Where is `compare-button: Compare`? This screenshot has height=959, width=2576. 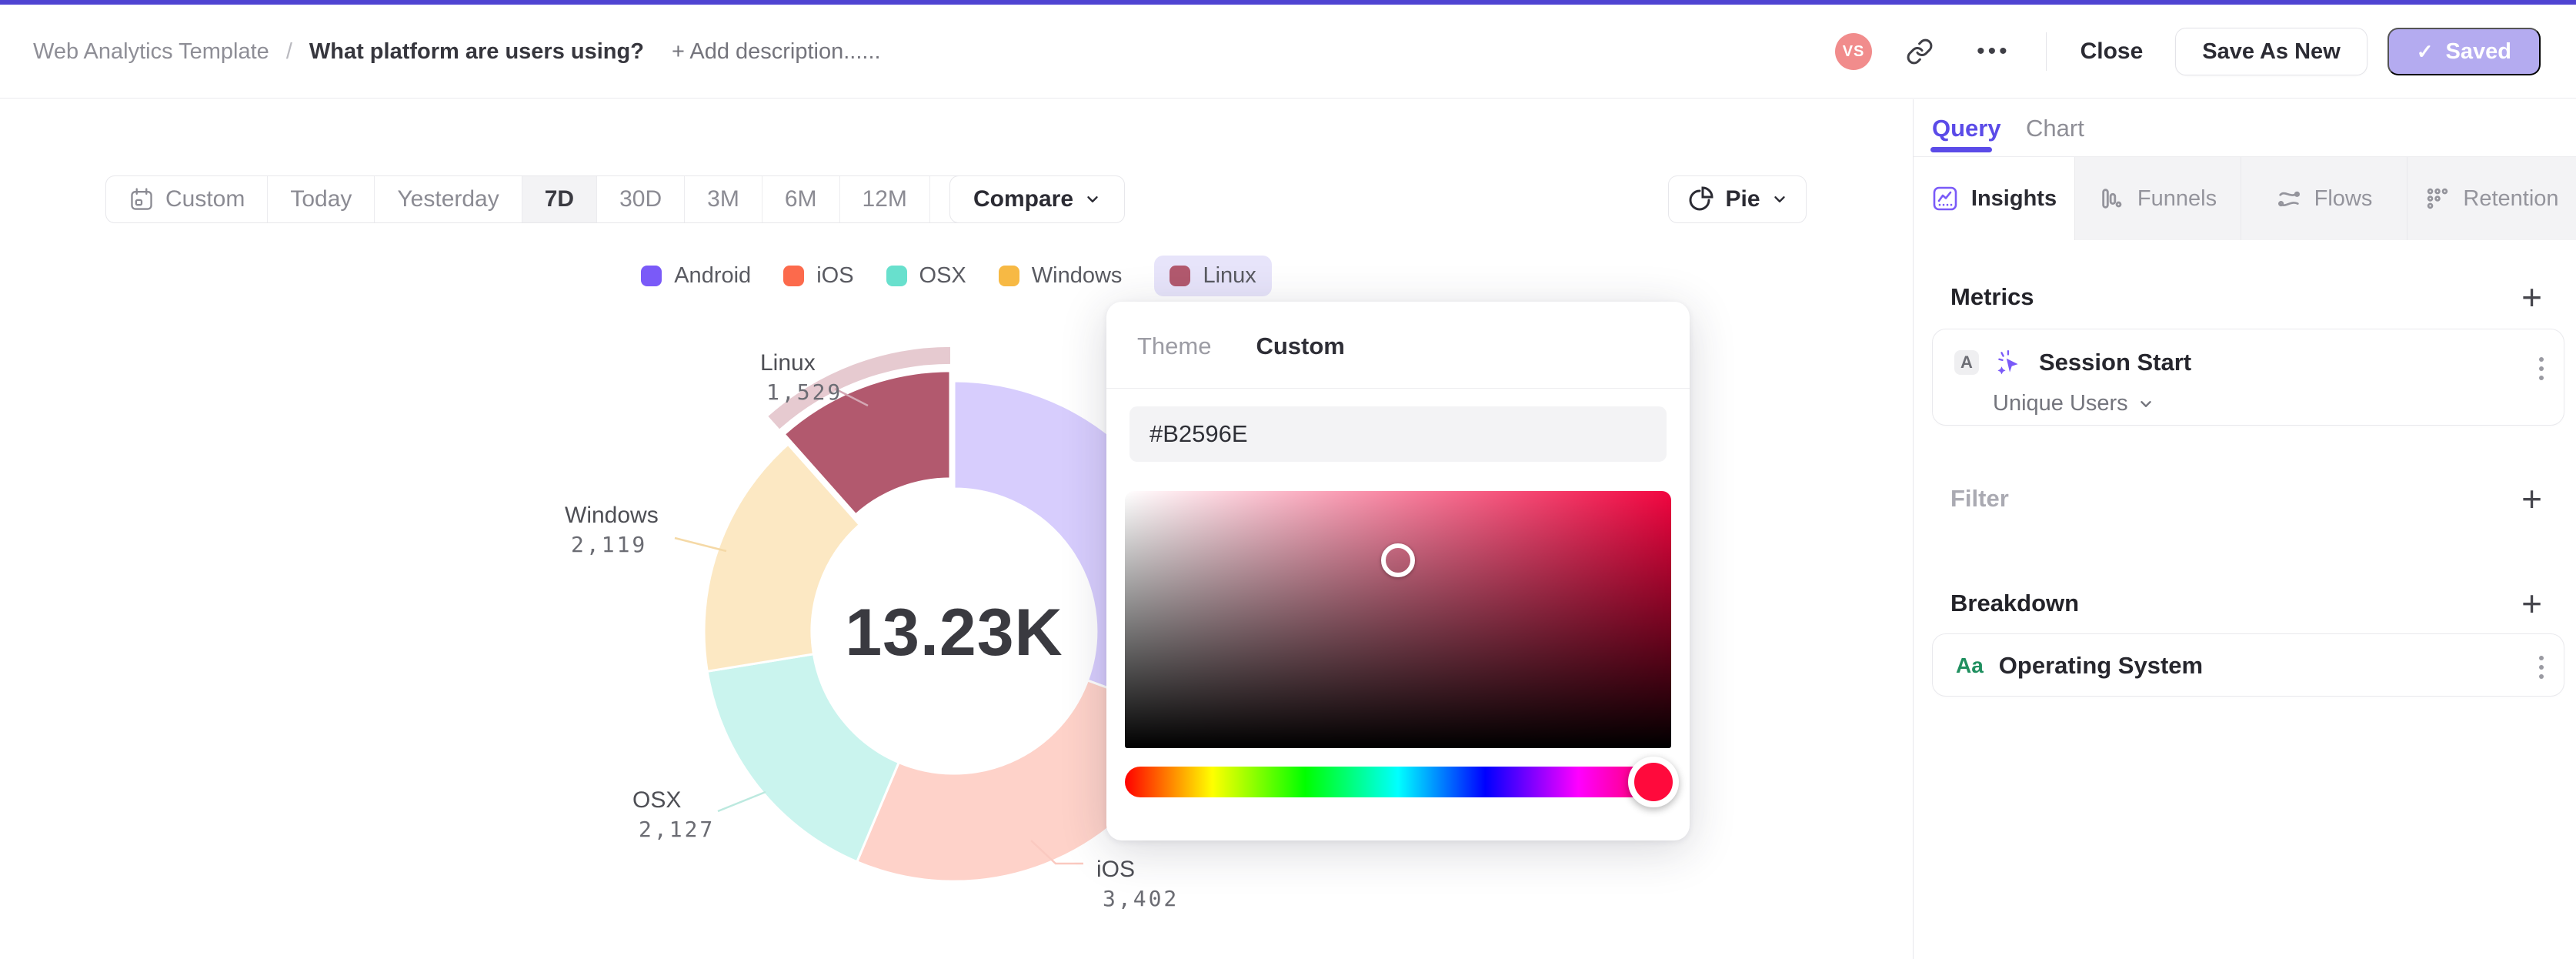
compare-button: Compare is located at coordinates (1037, 199).